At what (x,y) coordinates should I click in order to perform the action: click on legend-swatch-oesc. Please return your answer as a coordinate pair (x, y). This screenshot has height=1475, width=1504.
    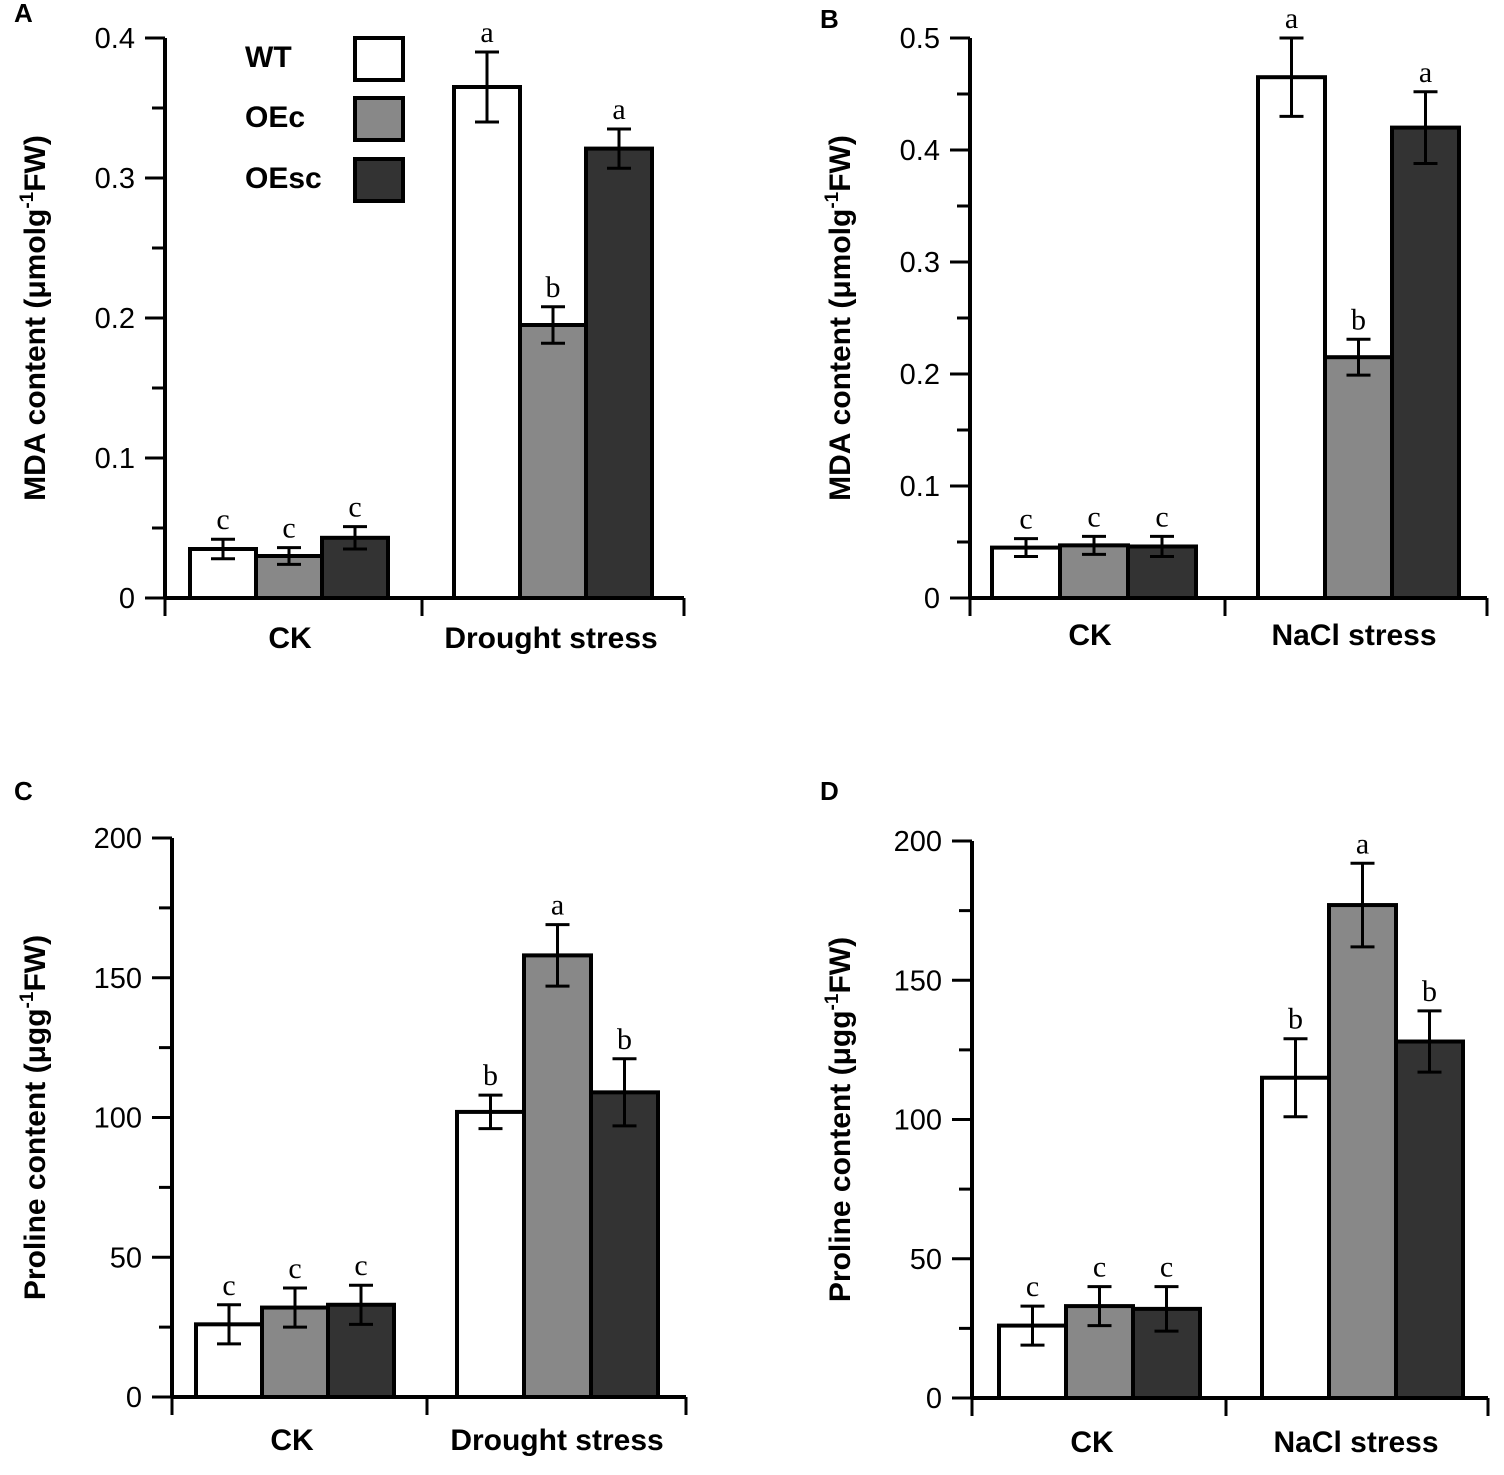
    Looking at the image, I should click on (379, 180).